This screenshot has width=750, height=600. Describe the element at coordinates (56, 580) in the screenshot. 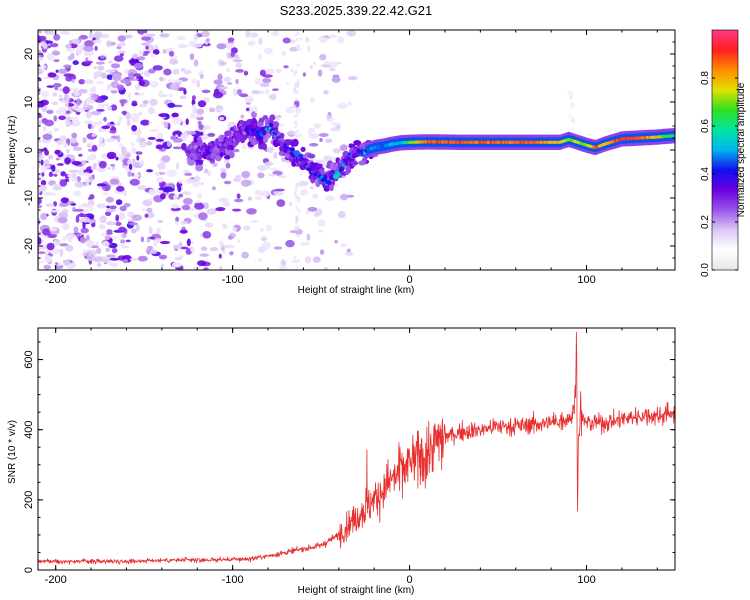

I see `snr-x-tick-label: -200` at that location.